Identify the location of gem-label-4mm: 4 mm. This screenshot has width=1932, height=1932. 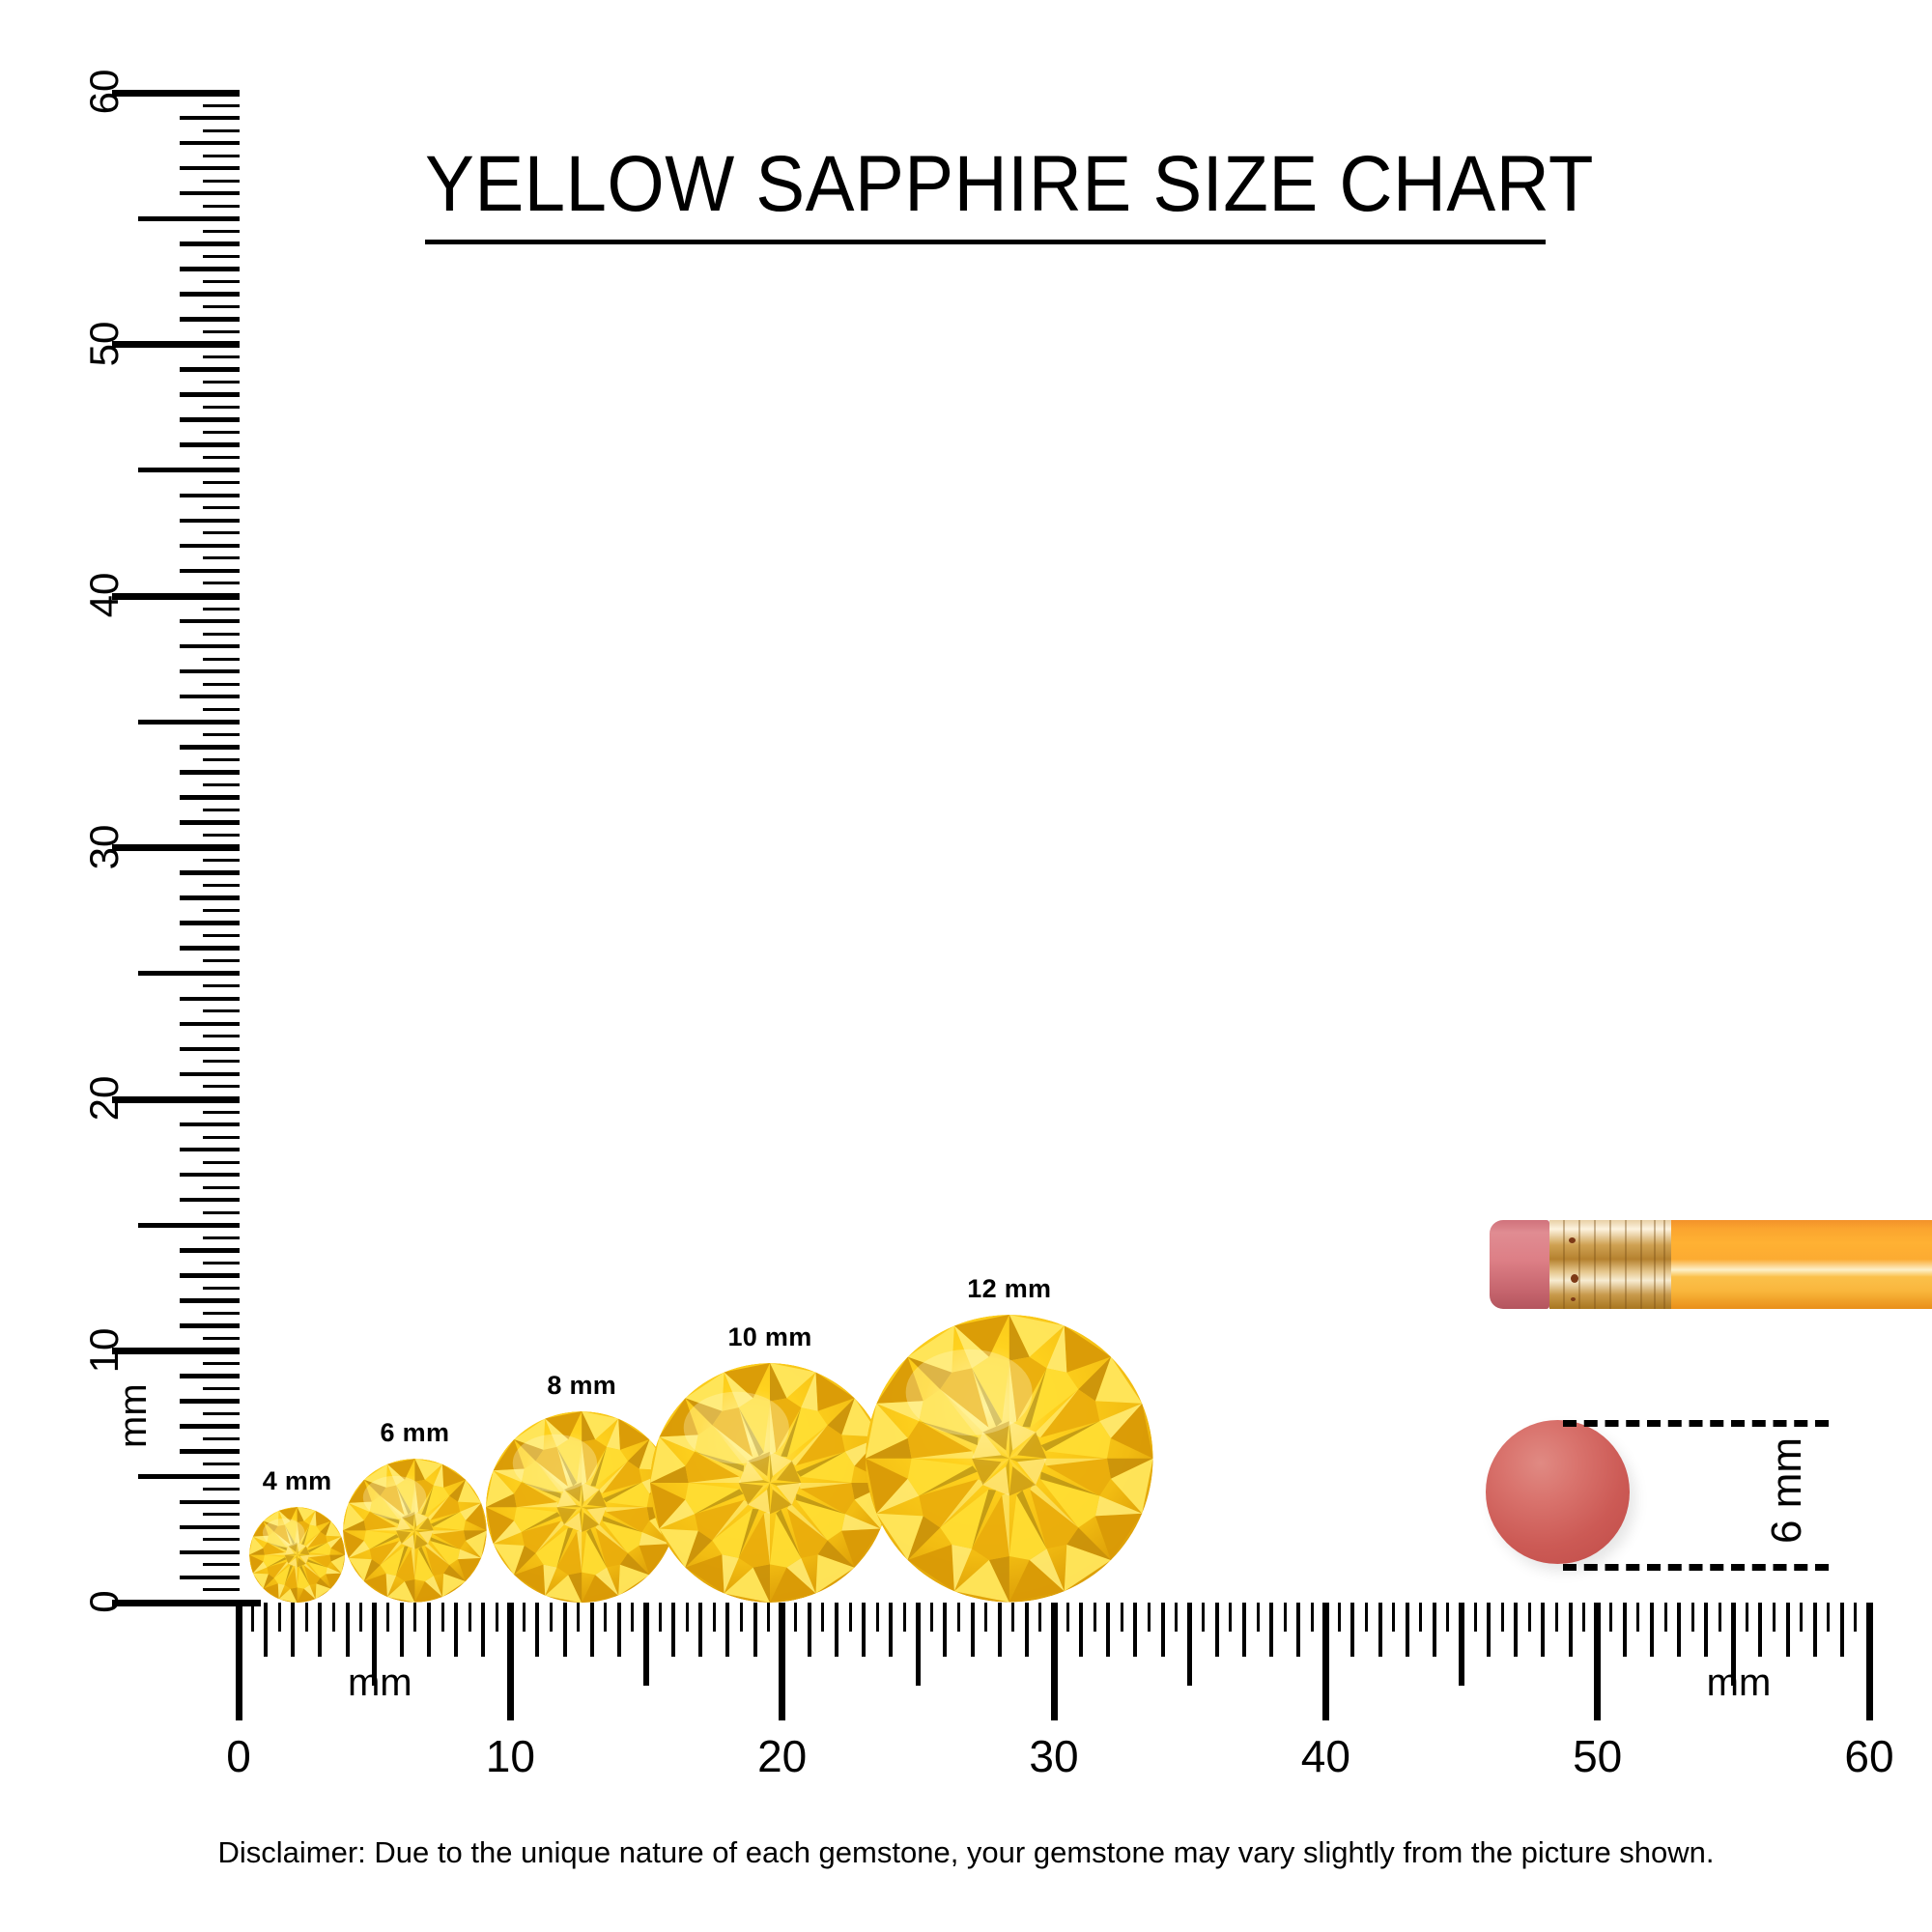
(297, 1480).